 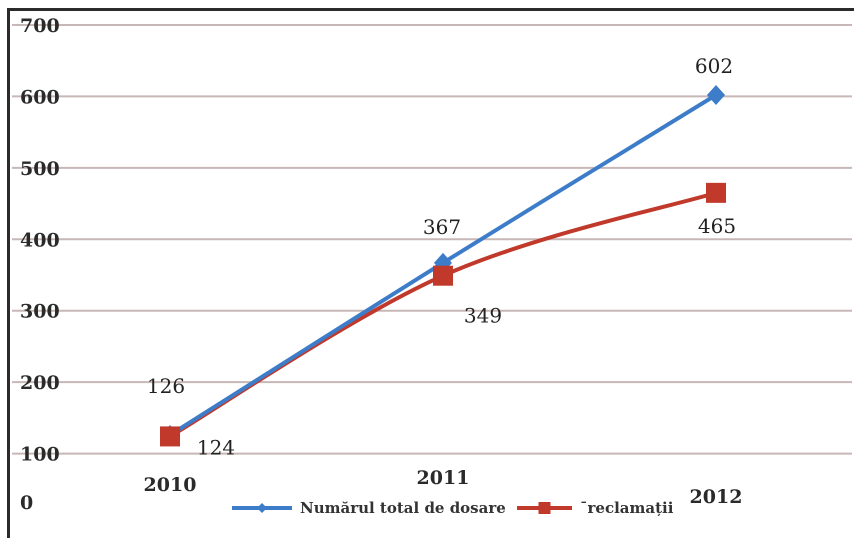 I want to click on y-tick-label: 600, so click(x=40, y=97).